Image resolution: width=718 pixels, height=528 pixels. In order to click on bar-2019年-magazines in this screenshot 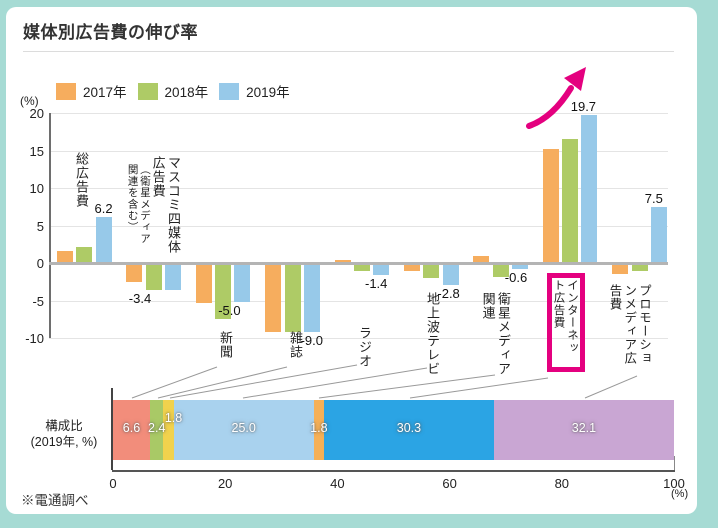, I will do `click(311, 298)`.